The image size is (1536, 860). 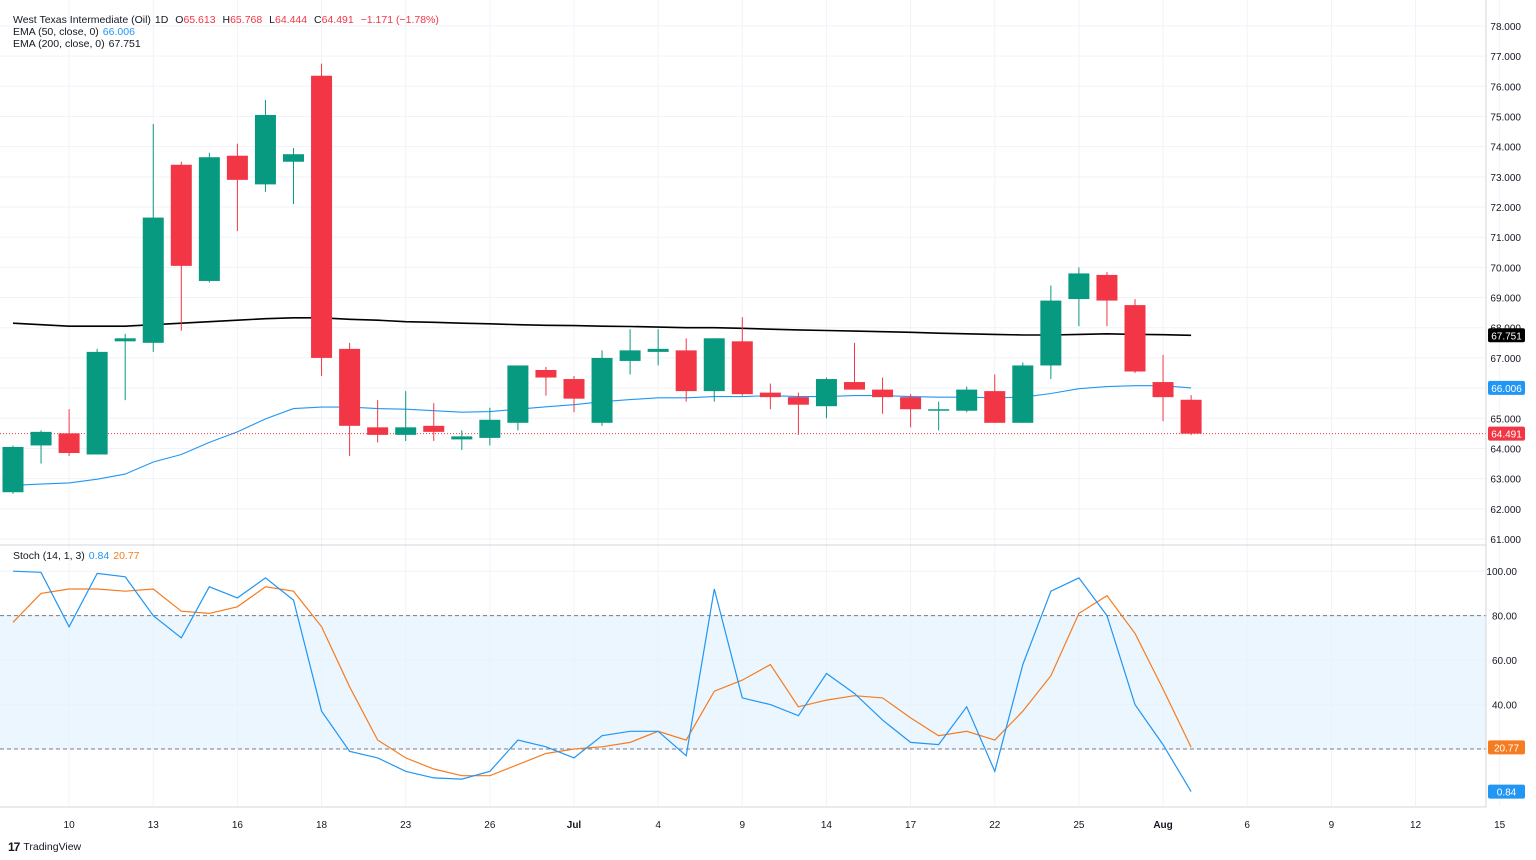 What do you see at coordinates (1416, 825) in the screenshot?
I see `time-tick-label: 12` at bounding box center [1416, 825].